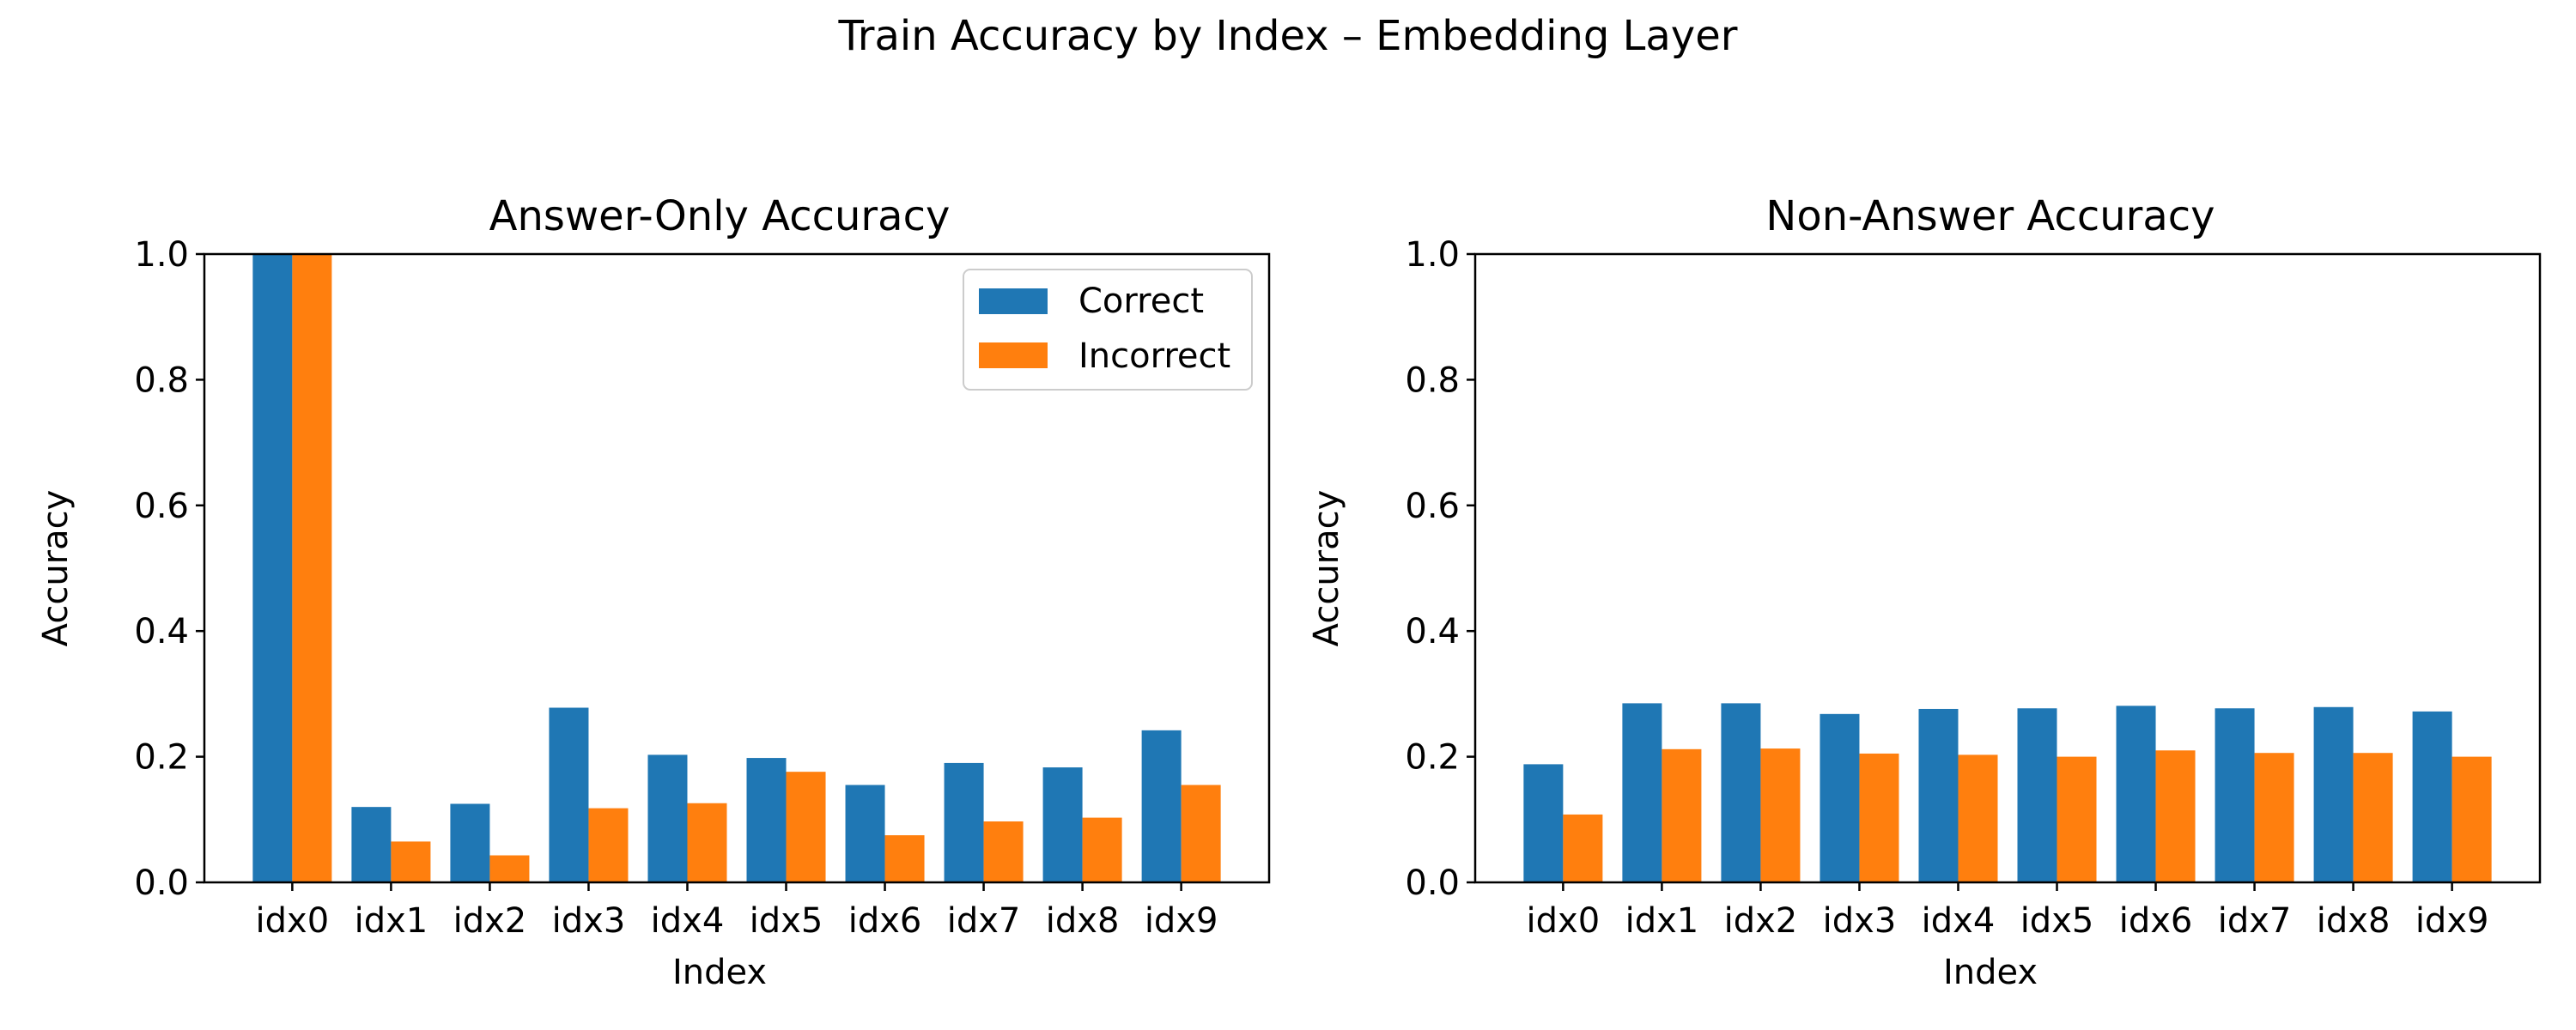 Image resolution: width=2576 pixels, height=1030 pixels. I want to click on legend-swatch-incorrect, so click(1013, 355).